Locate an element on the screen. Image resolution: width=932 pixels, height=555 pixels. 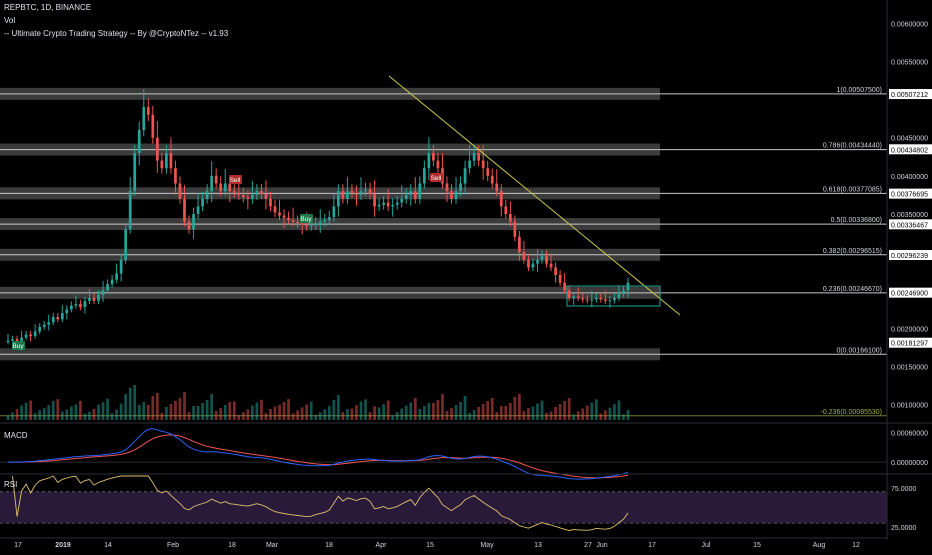
price-label-box is located at coordinates (910, 149).